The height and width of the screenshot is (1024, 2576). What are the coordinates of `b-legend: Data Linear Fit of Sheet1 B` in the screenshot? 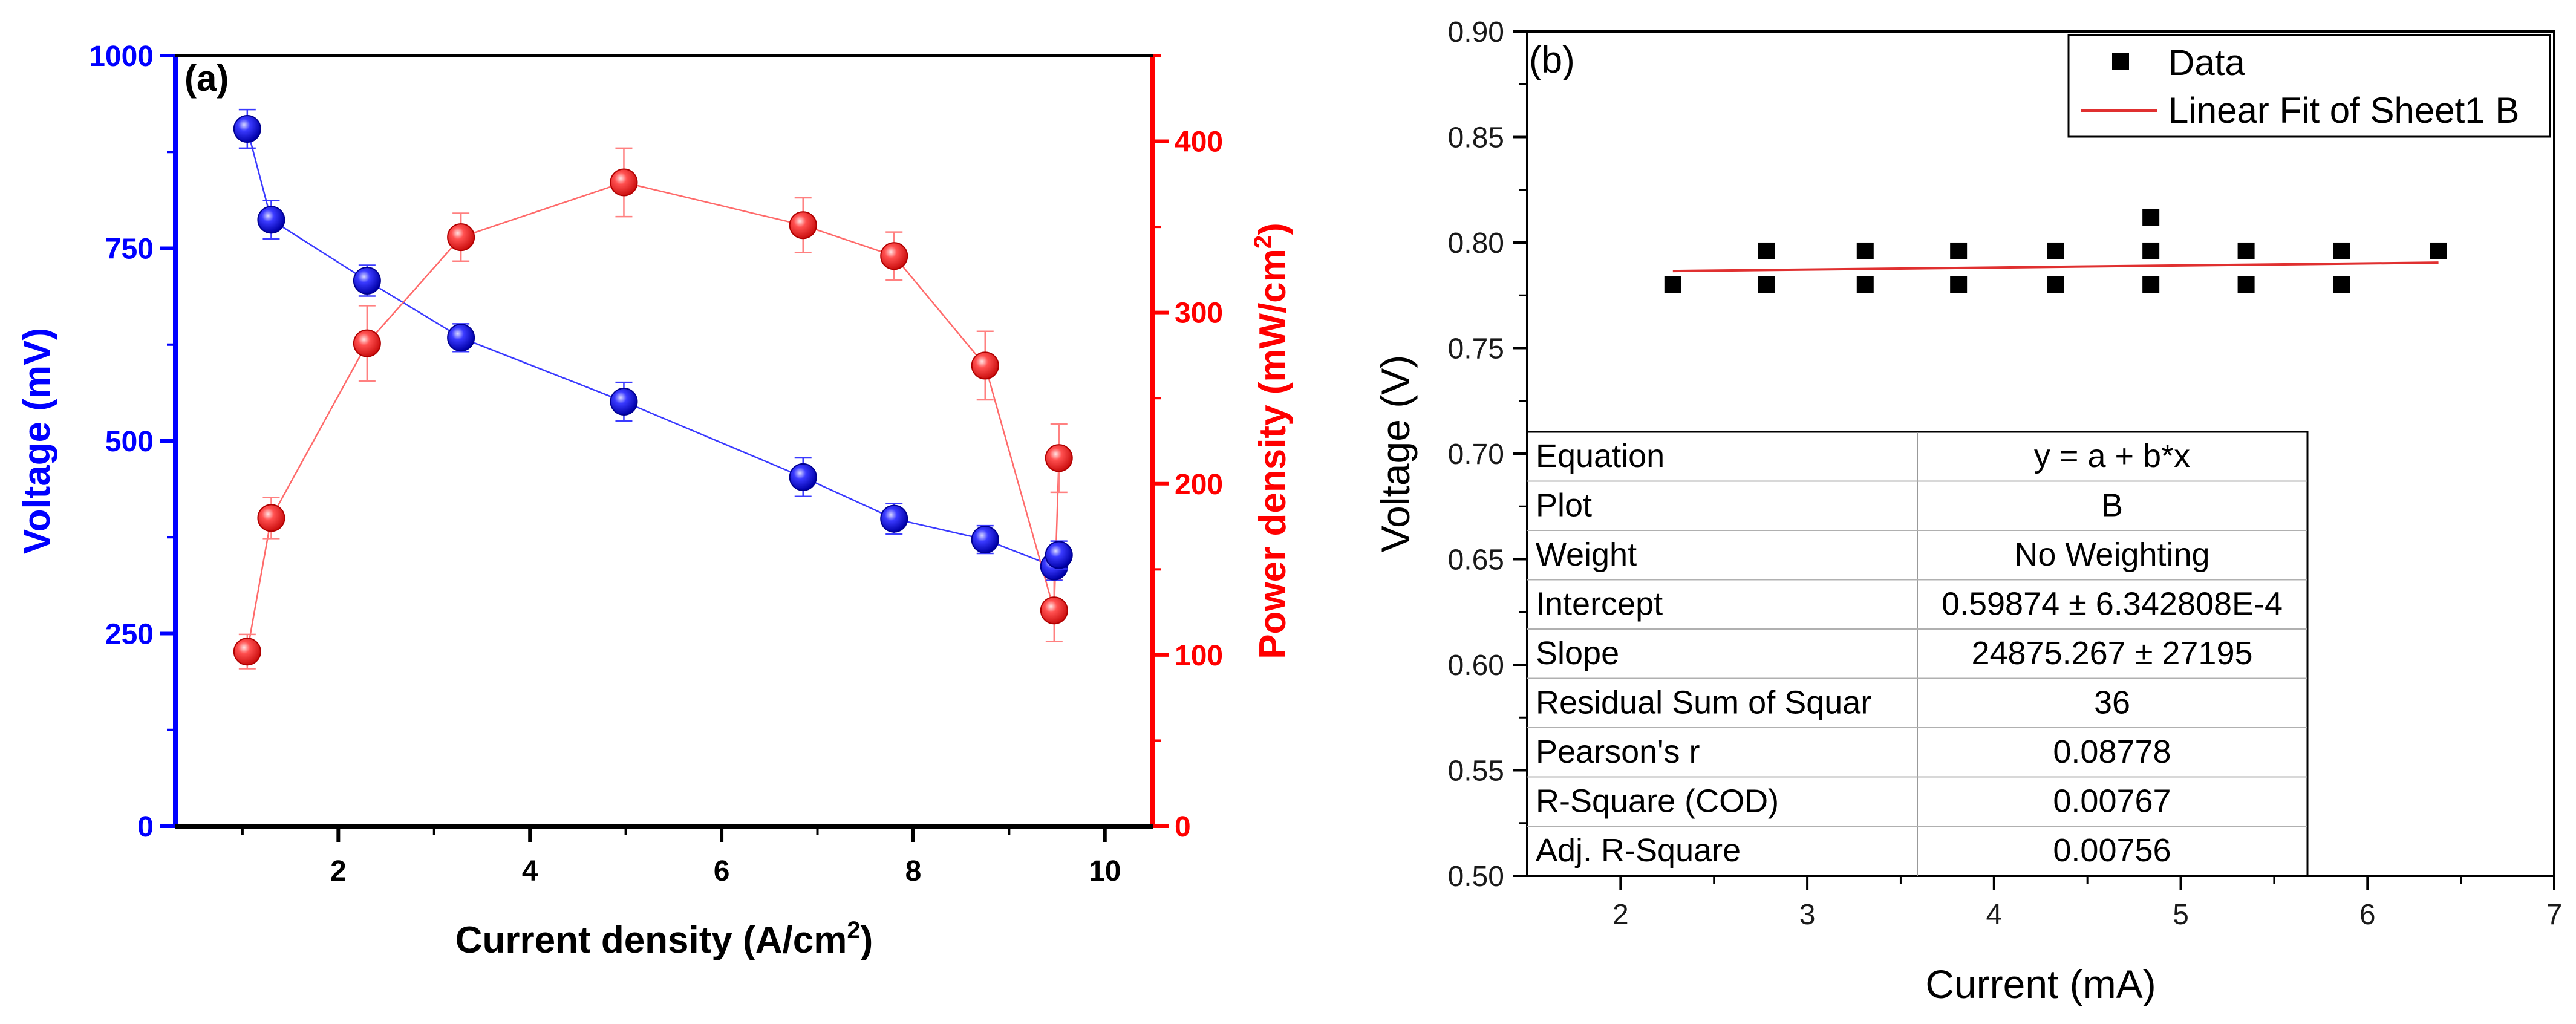 It's located at (2309, 86).